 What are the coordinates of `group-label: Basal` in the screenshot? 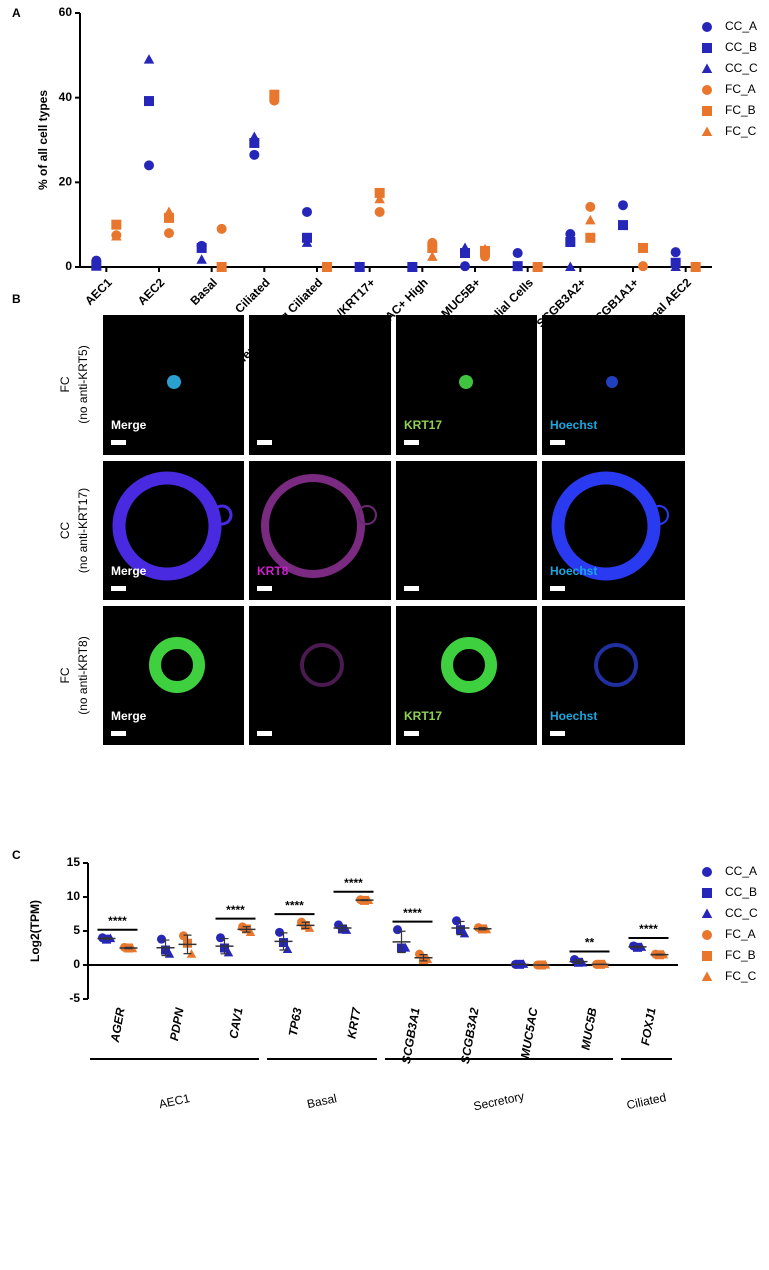 It's located at (322, 1101).